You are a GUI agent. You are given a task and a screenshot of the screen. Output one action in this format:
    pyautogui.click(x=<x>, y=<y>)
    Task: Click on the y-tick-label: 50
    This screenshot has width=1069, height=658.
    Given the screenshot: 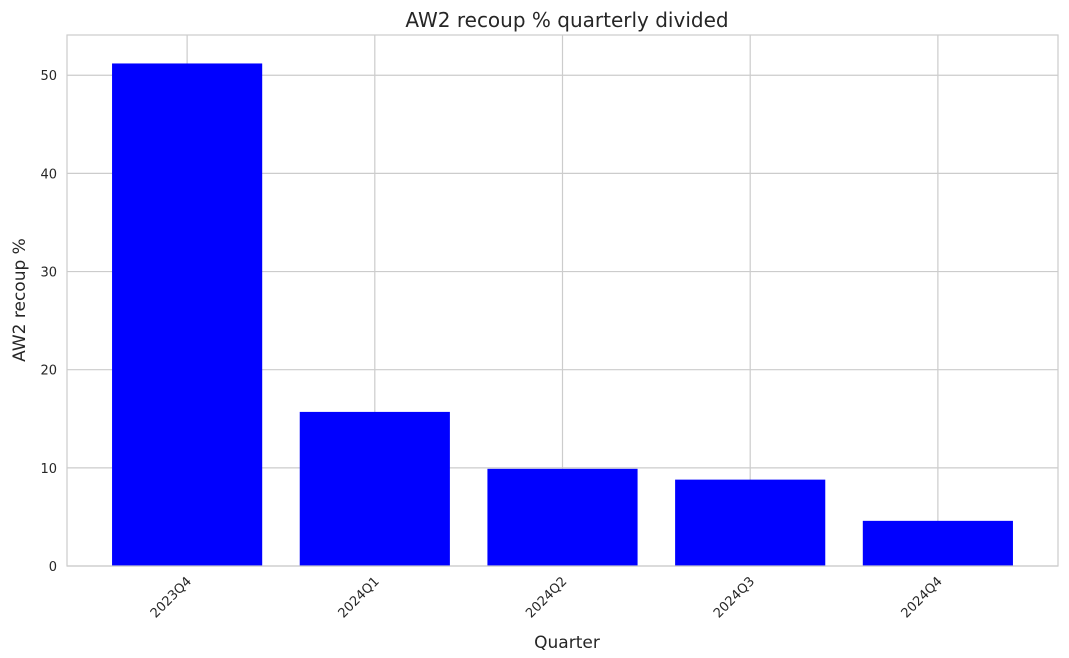 What is the action you would take?
    pyautogui.click(x=48, y=76)
    